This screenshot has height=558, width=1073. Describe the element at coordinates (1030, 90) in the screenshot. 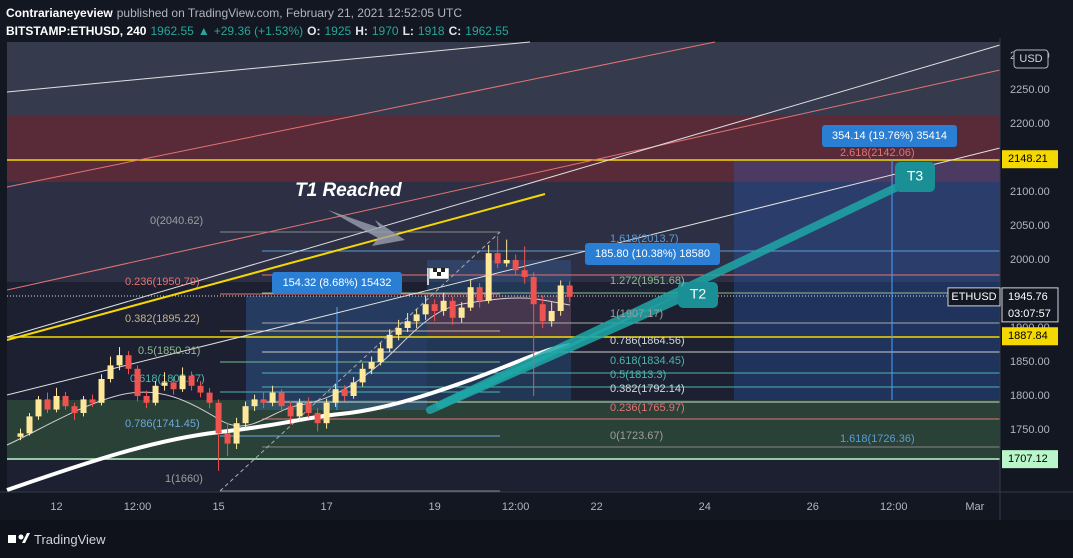

I see `y-tick-label: 2250.00` at that location.